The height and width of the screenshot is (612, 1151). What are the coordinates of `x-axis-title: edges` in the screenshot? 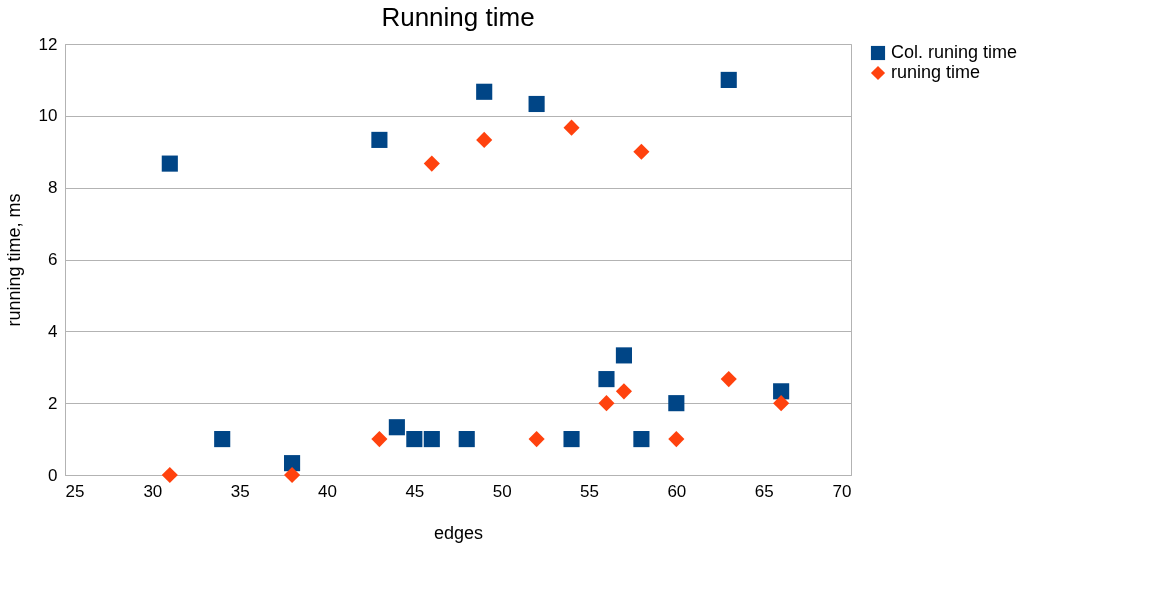 It's located at (458, 532).